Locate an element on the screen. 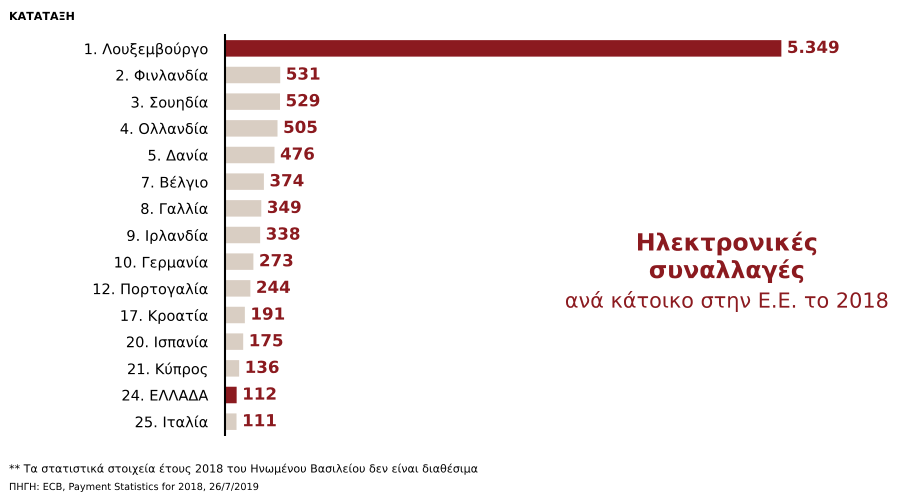  data-label: 5.349 is located at coordinates (813, 47).